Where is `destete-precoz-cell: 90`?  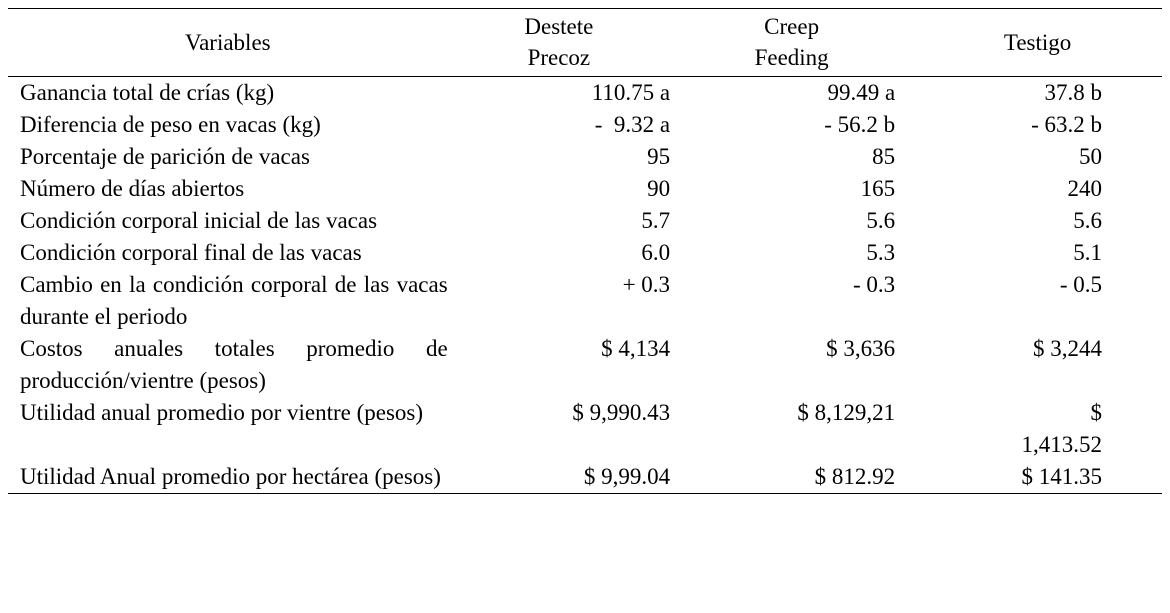 destete-precoz-cell: 90 is located at coordinates (659, 188).